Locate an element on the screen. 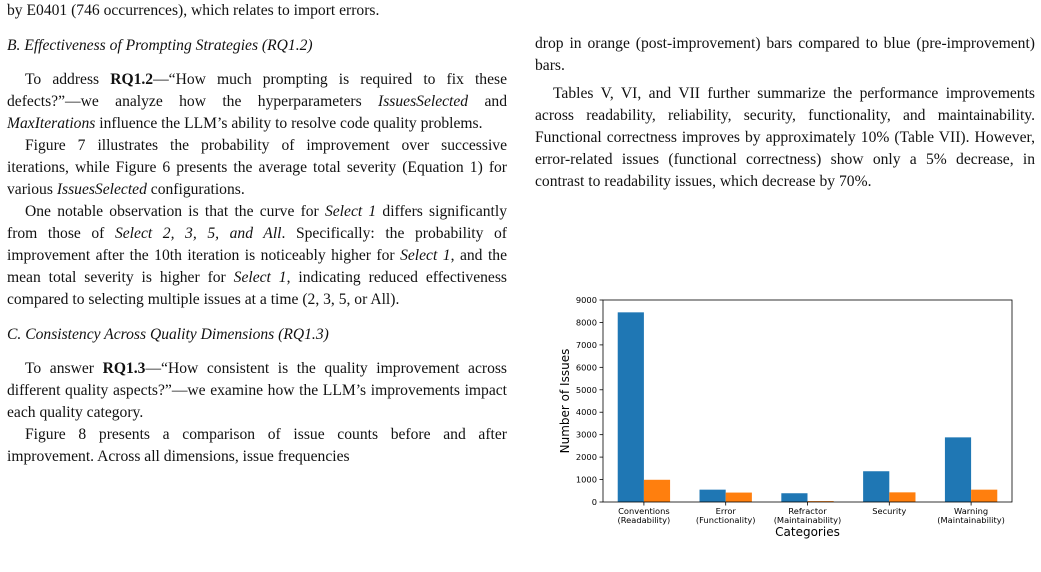 This screenshot has width=1041, height=572. x-tick-label-4-0: Warning is located at coordinates (971, 511).